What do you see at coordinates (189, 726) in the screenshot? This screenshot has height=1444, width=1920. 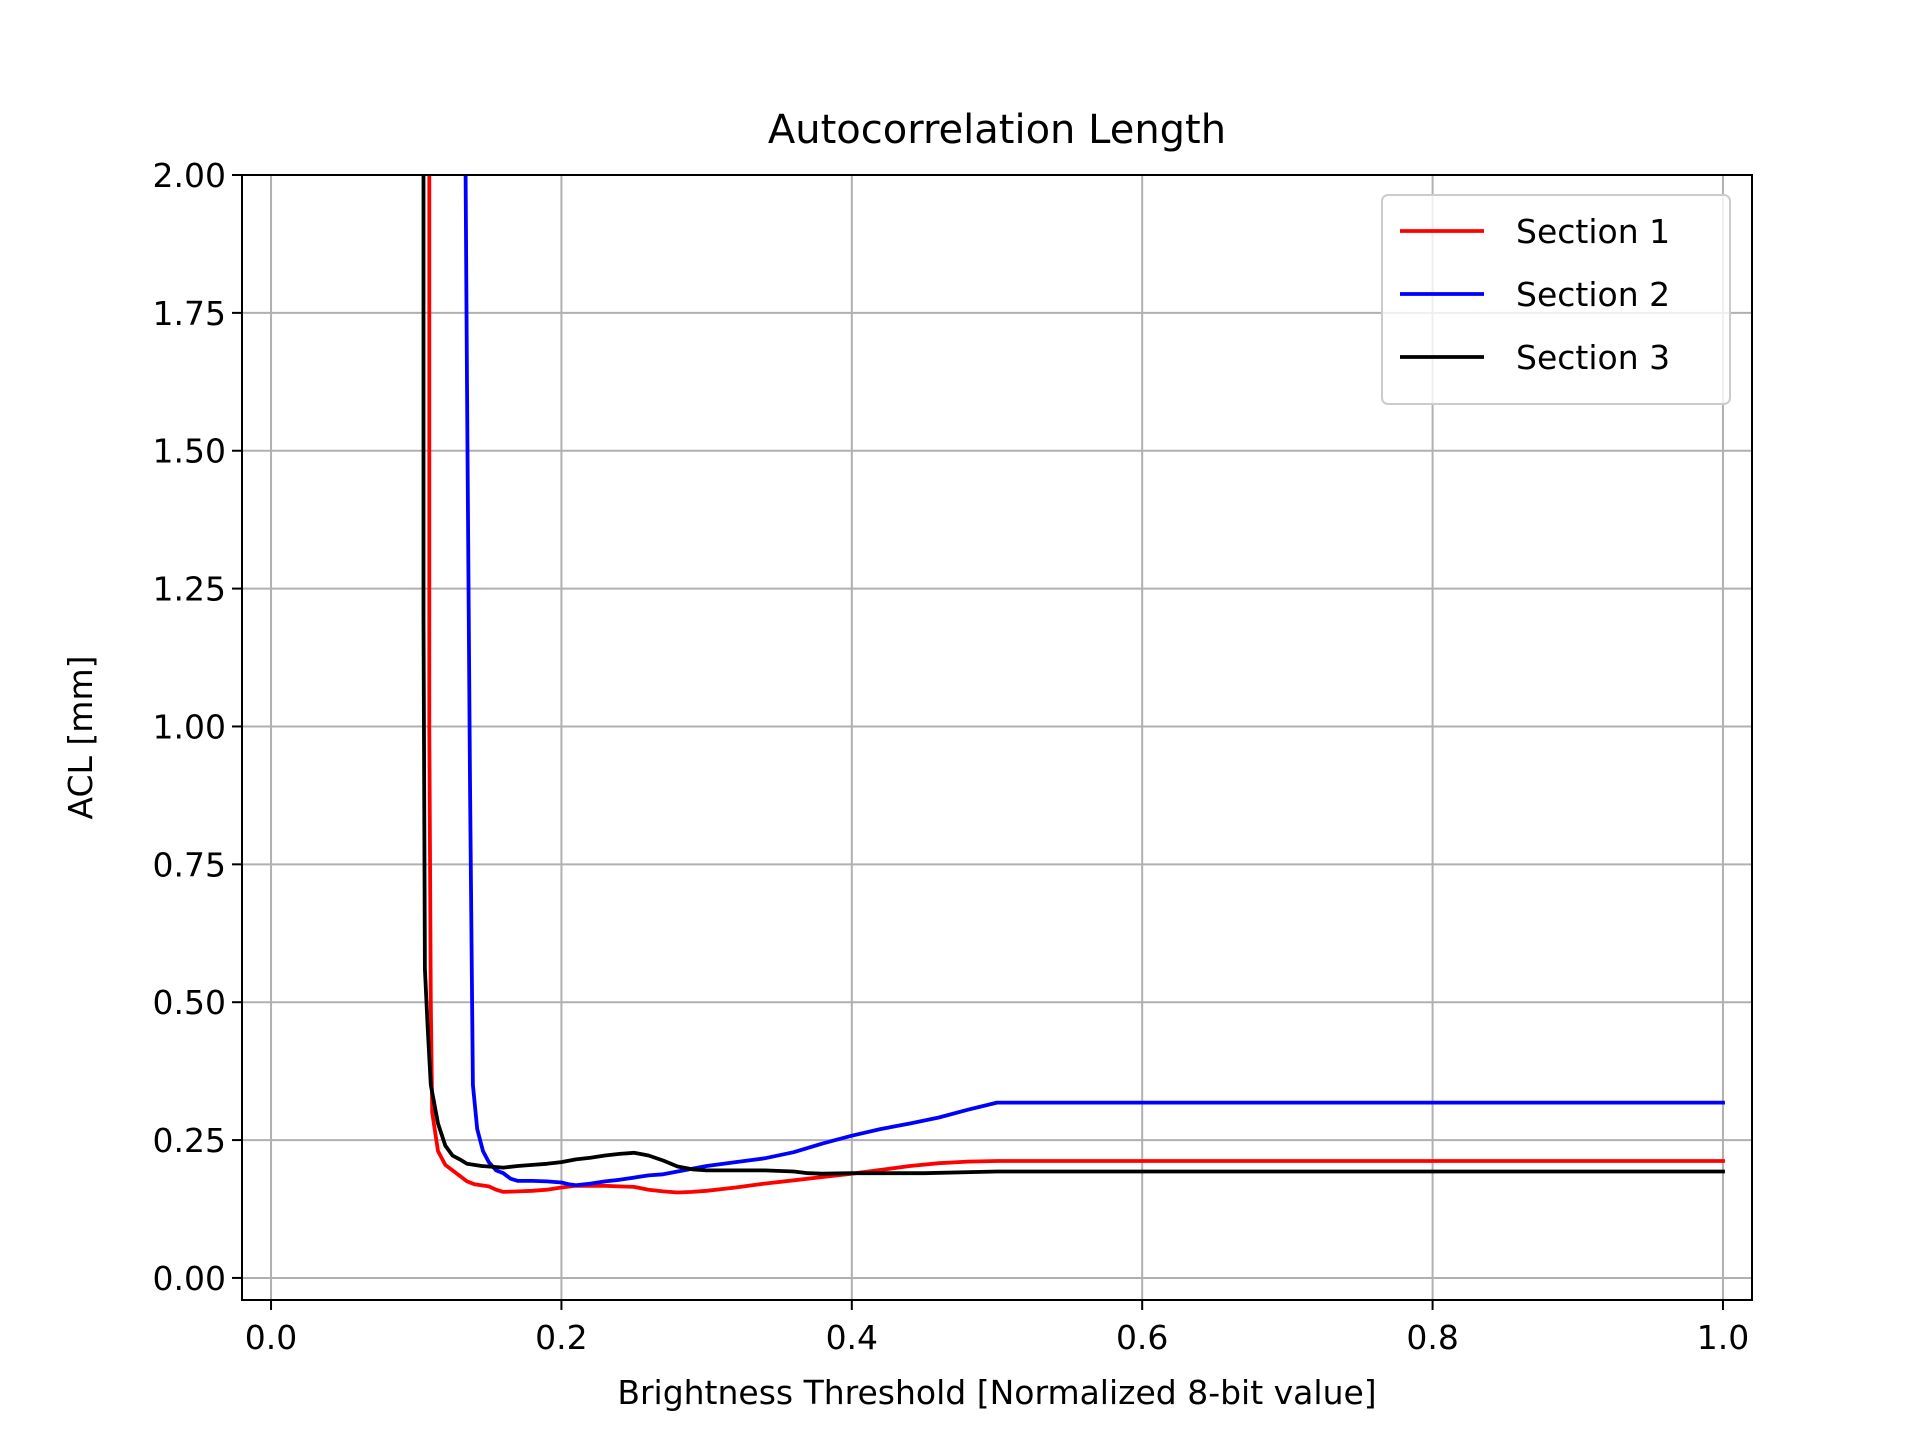 I see `y-tick-label: 1.00` at bounding box center [189, 726].